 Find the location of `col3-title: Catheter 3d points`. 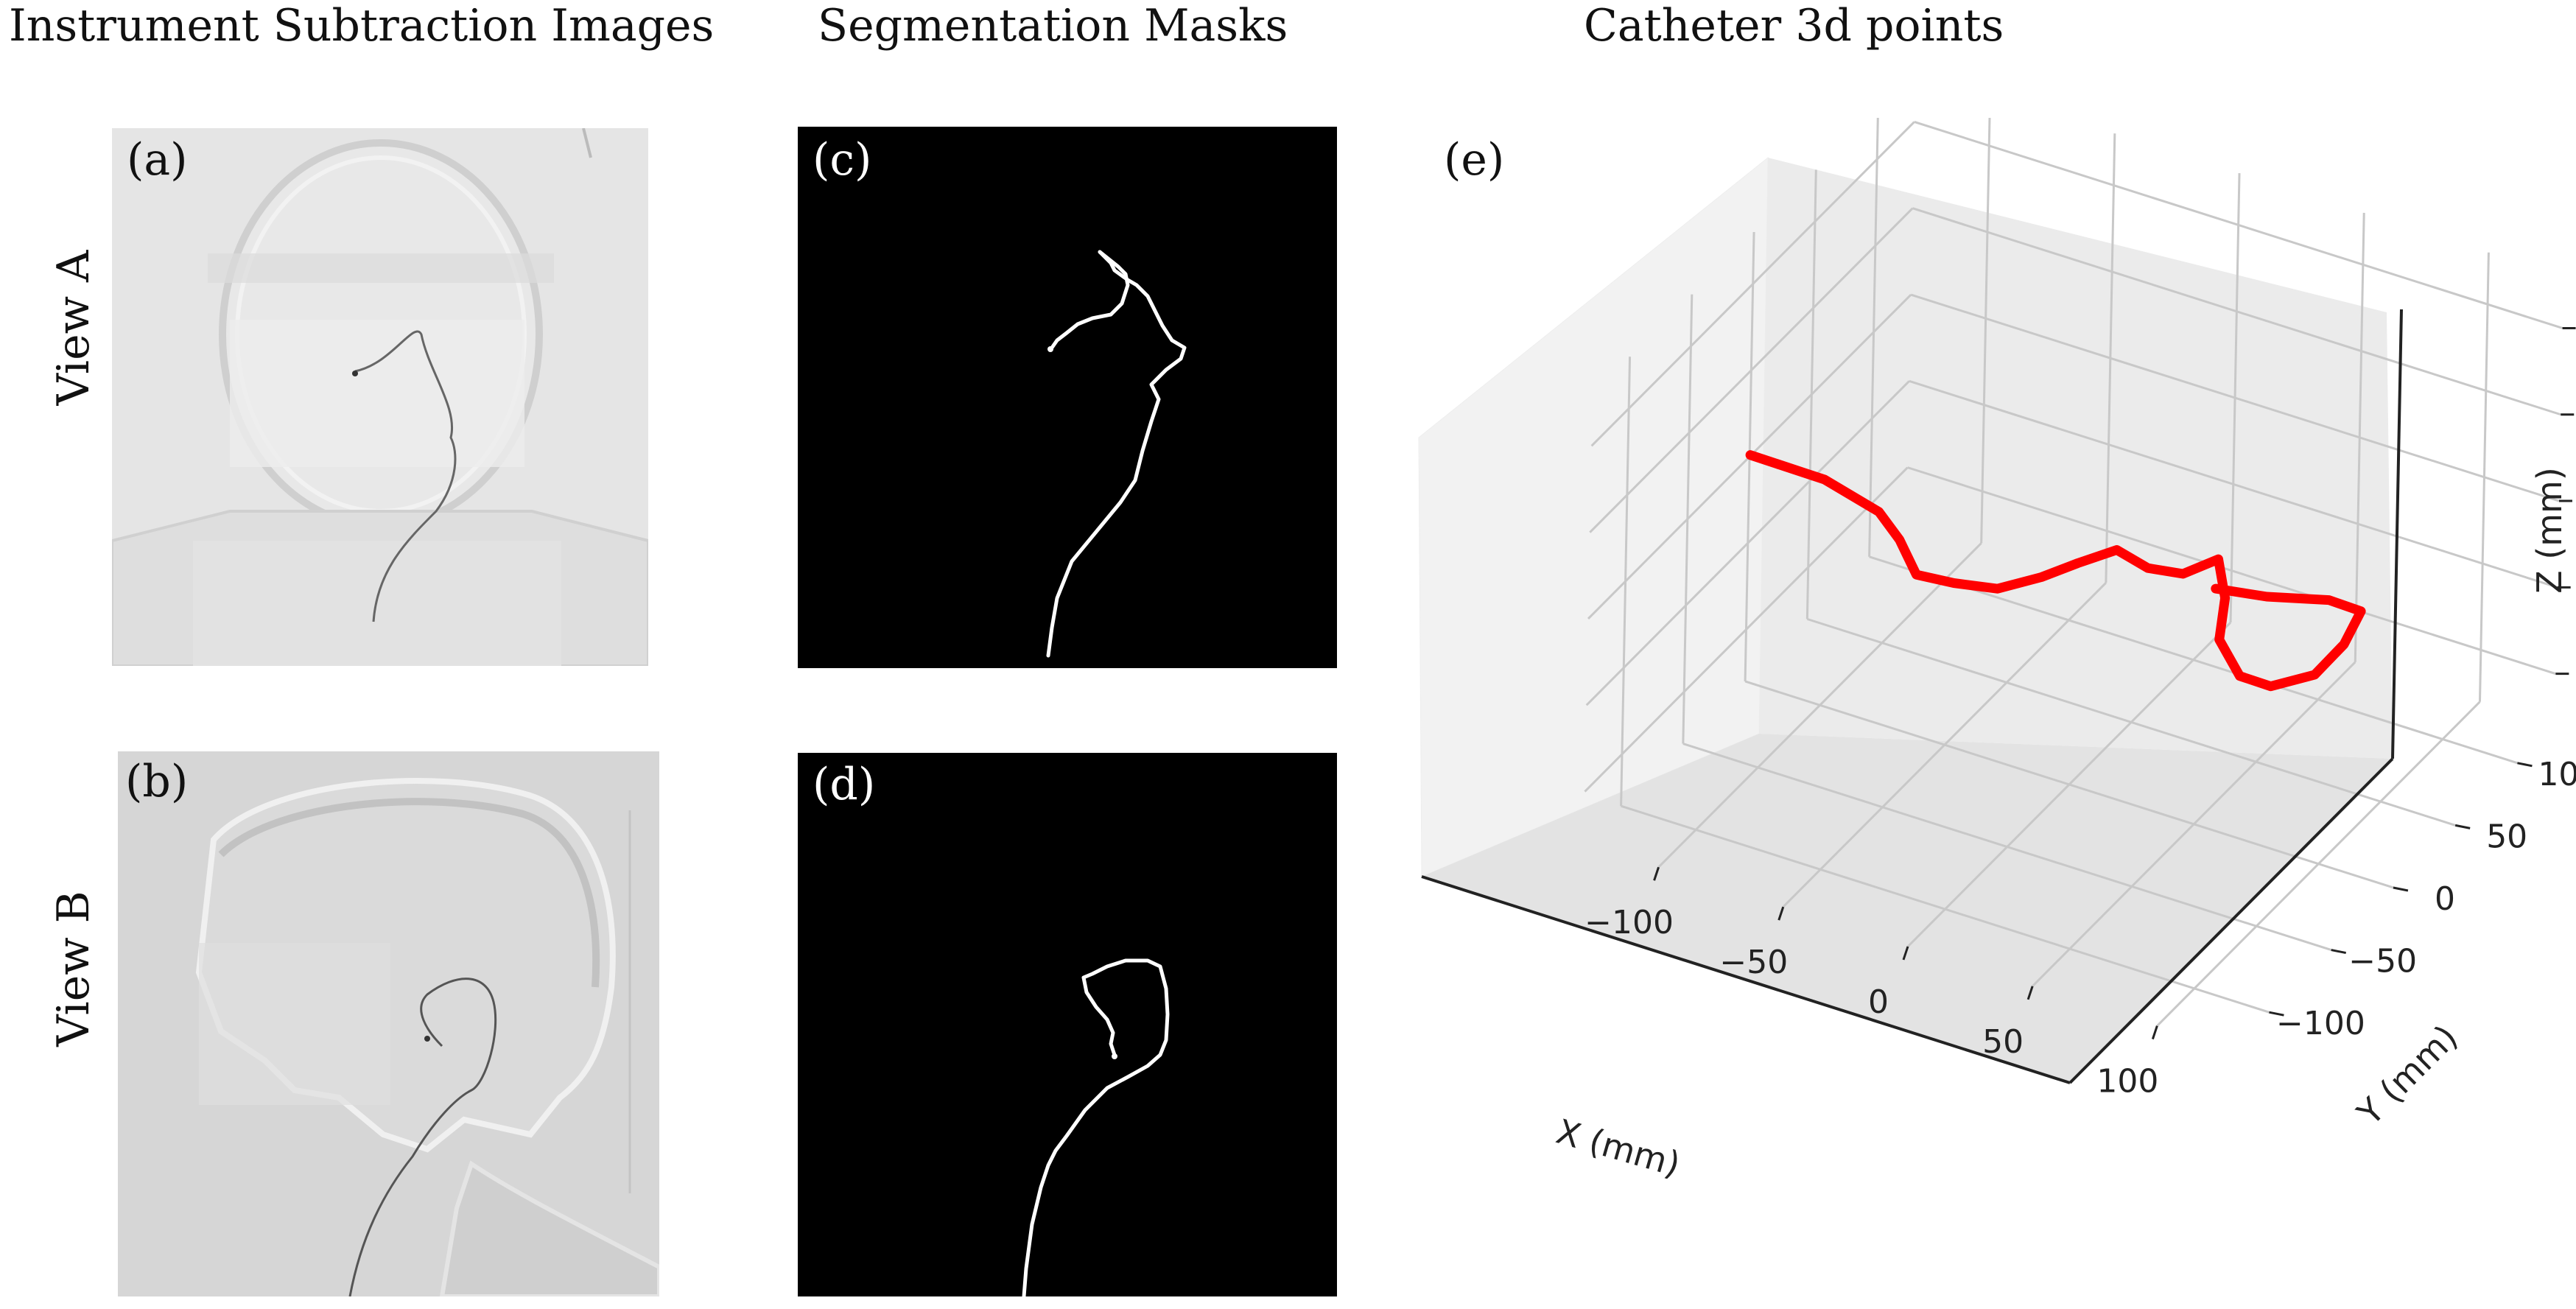

col3-title: Catheter 3d points is located at coordinates (1794, 26).